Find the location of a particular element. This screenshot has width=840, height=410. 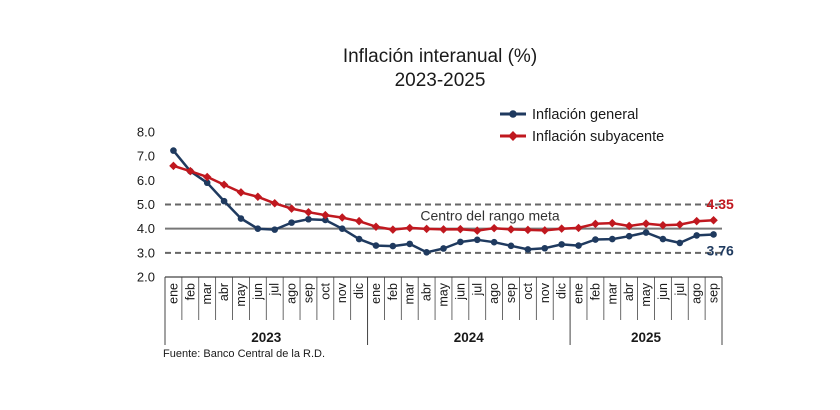

y-tick-label: 3.0 is located at coordinates (146, 252).